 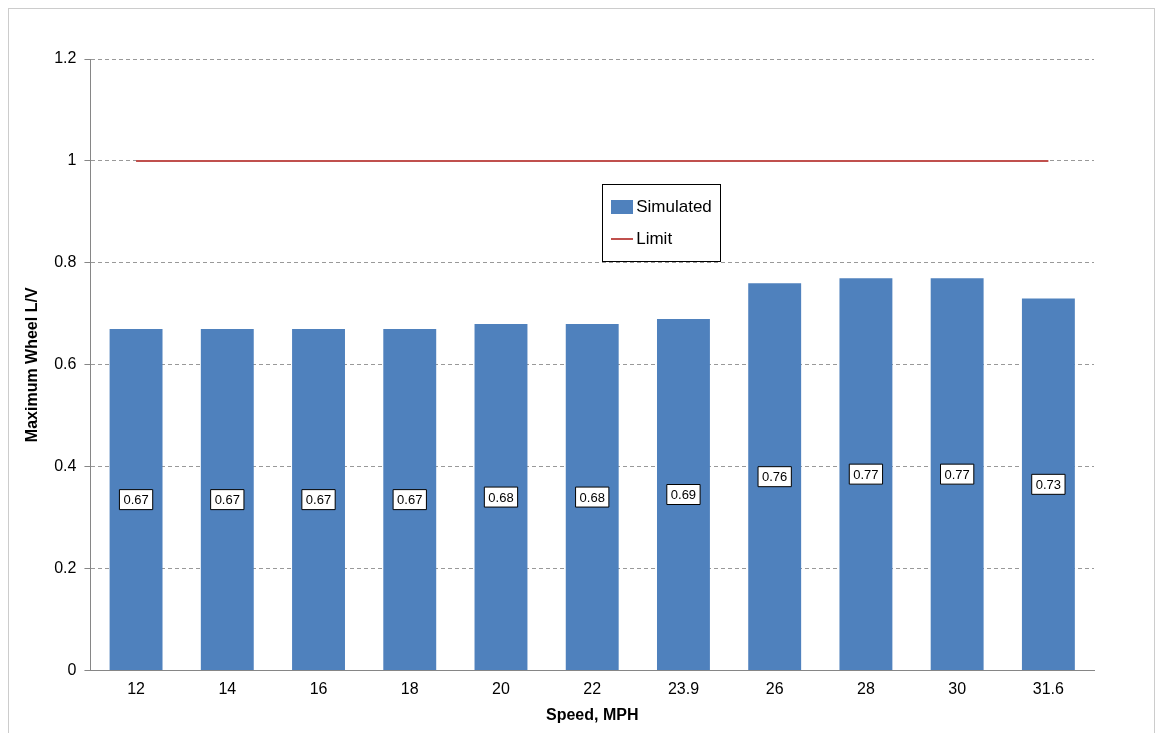 What do you see at coordinates (65, 364) in the screenshot?
I see `y-tick-label: 0.6` at bounding box center [65, 364].